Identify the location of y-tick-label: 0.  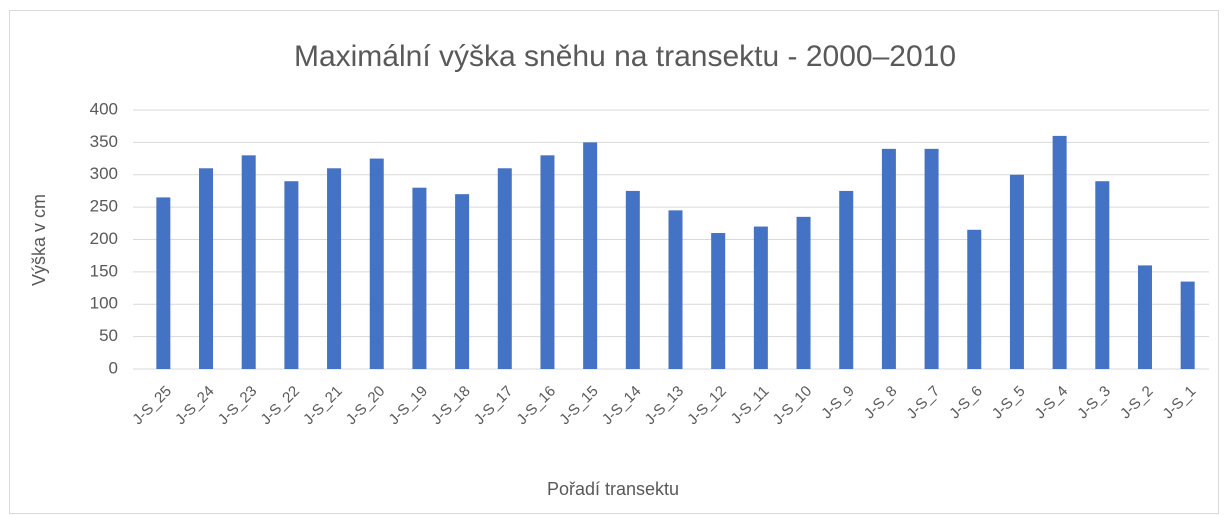
(113, 367).